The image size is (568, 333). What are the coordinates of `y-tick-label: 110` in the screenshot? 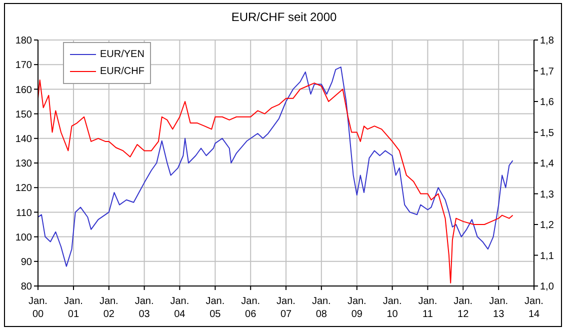 It's located at (24, 213).